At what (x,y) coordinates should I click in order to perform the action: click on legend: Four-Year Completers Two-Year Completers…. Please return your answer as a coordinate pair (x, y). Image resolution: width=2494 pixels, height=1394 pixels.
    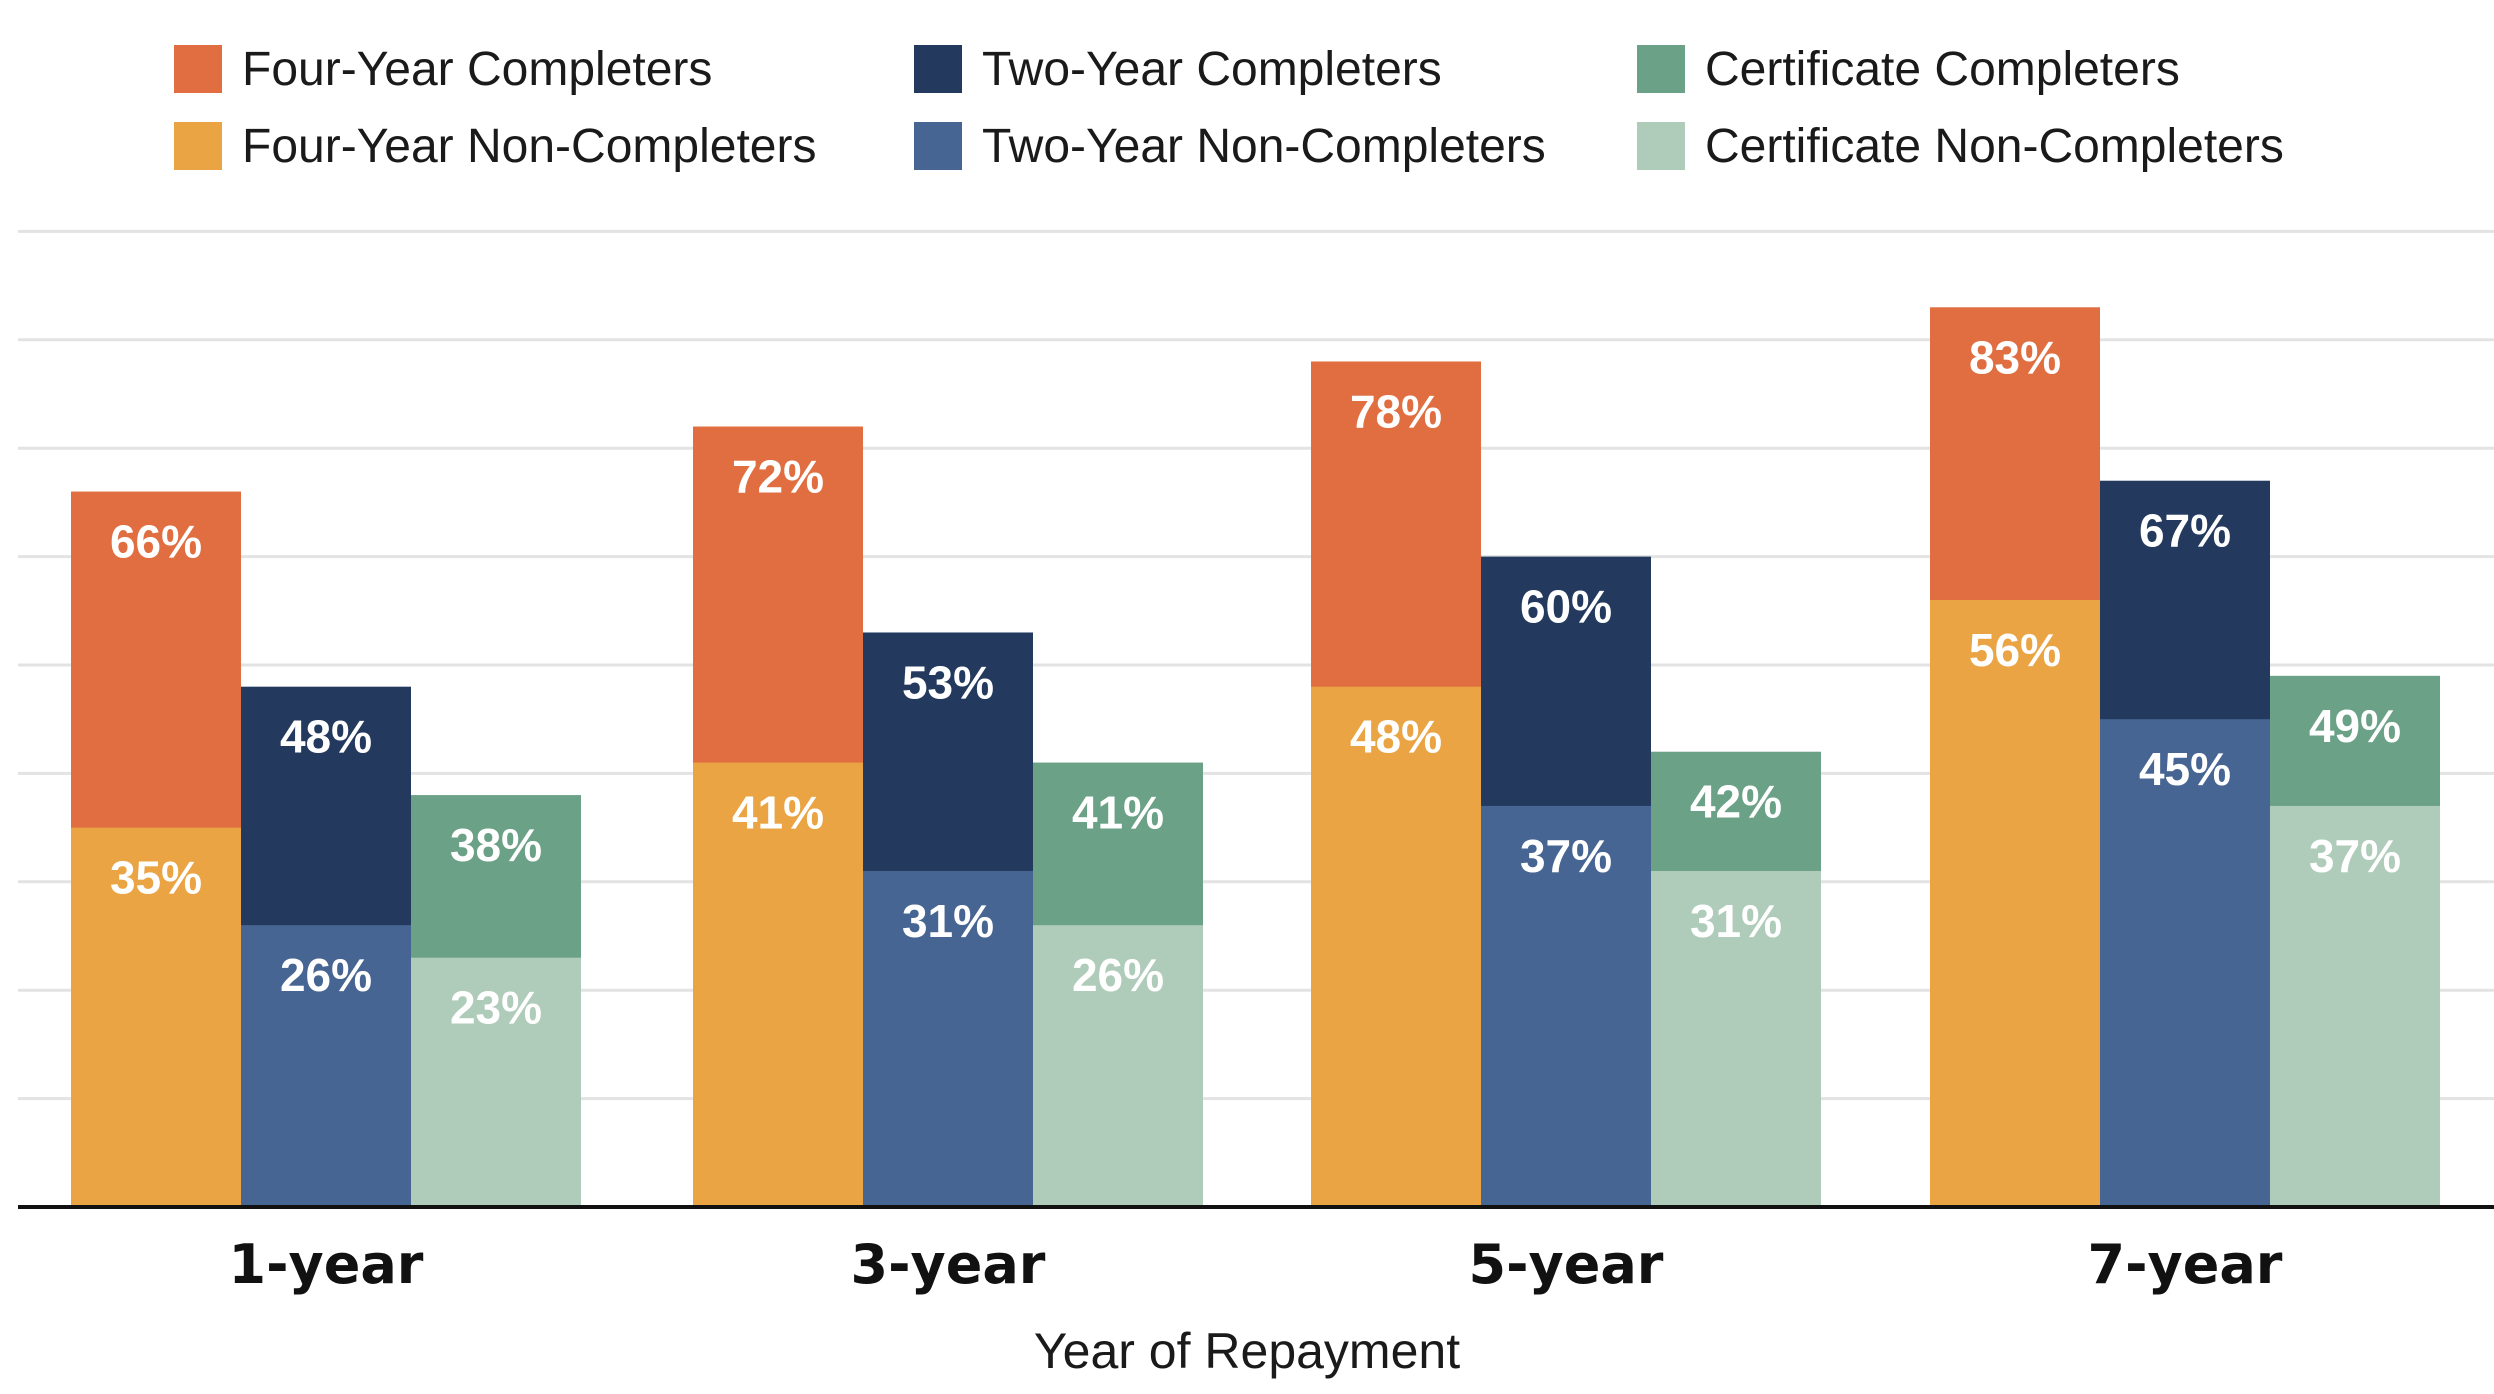
    Looking at the image, I should click on (1274, 118).